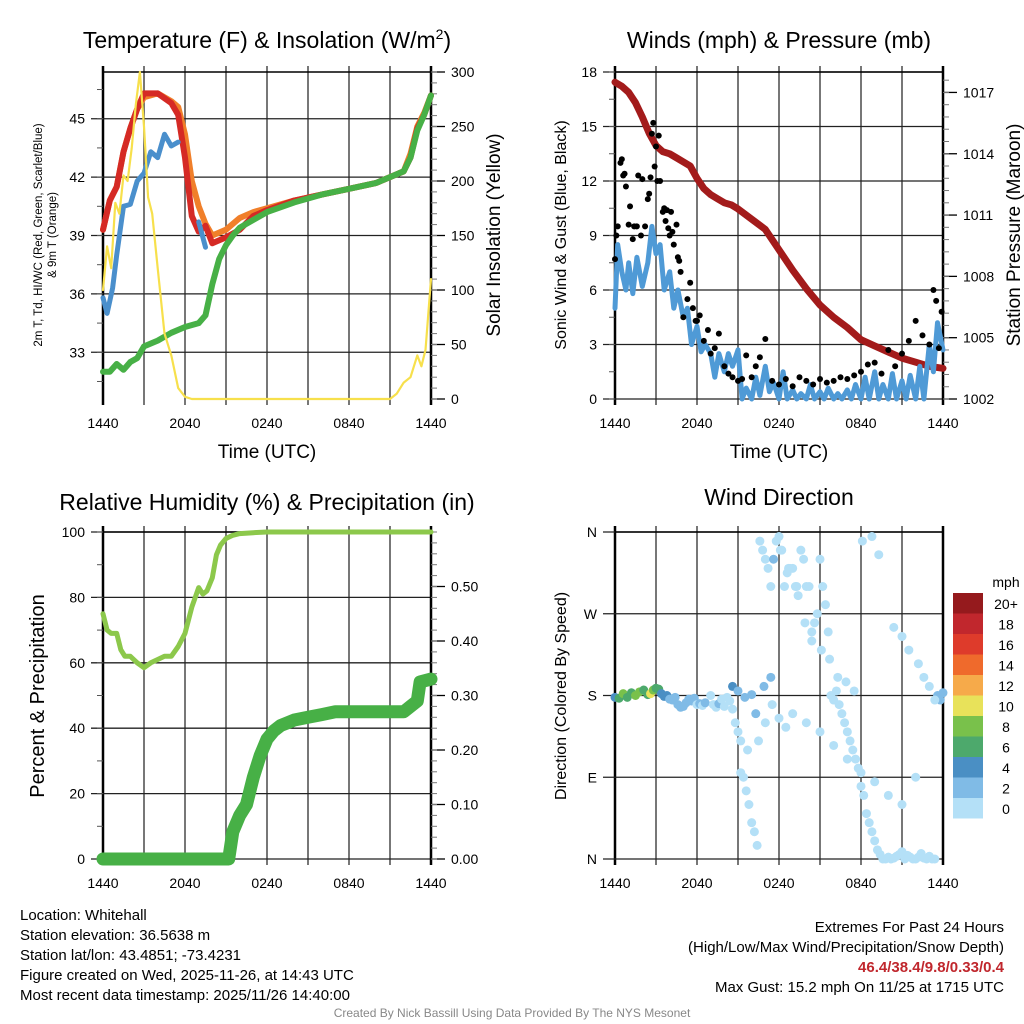 The width and height of the screenshot is (1024, 1024). Describe the element at coordinates (909, 927) in the screenshot. I see `extremes-title: Extremes For Past 24 Hours` at that location.